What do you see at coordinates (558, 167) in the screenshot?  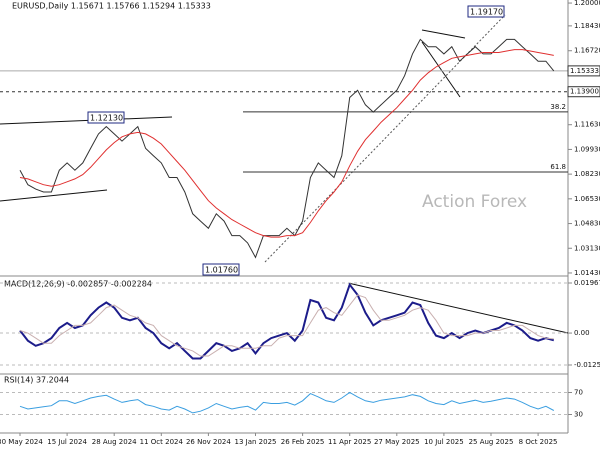 I see `fib-label: 61.8` at bounding box center [558, 167].